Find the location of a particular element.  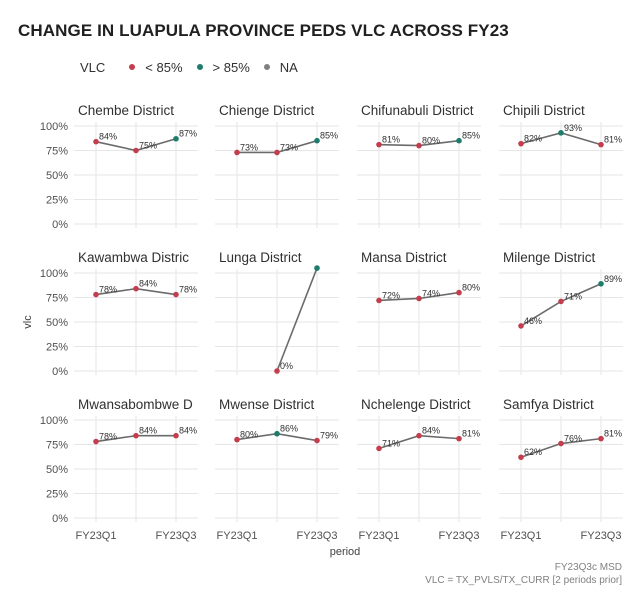

legend-item-na: NA is located at coordinates (280, 67).